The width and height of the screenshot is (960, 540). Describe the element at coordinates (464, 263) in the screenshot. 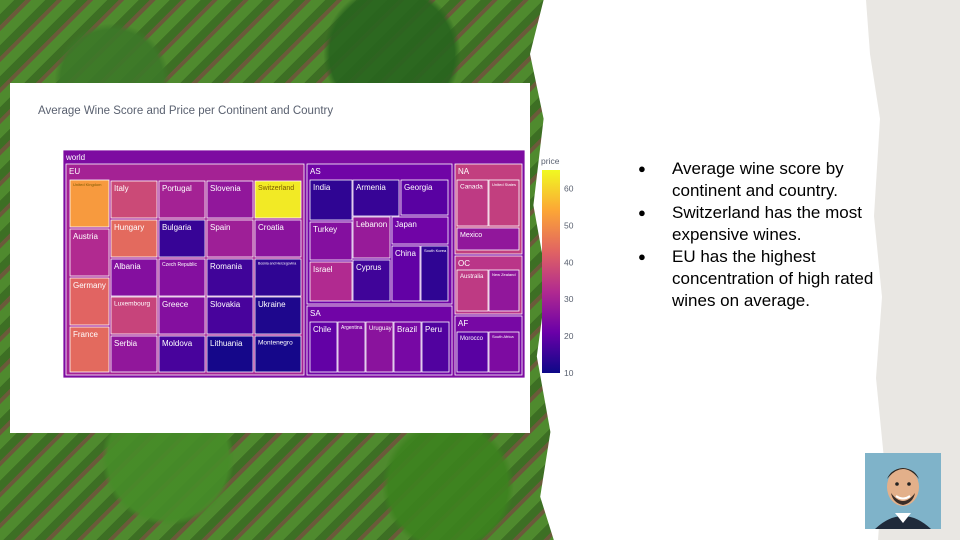

I see `treemap-label: OC` at that location.